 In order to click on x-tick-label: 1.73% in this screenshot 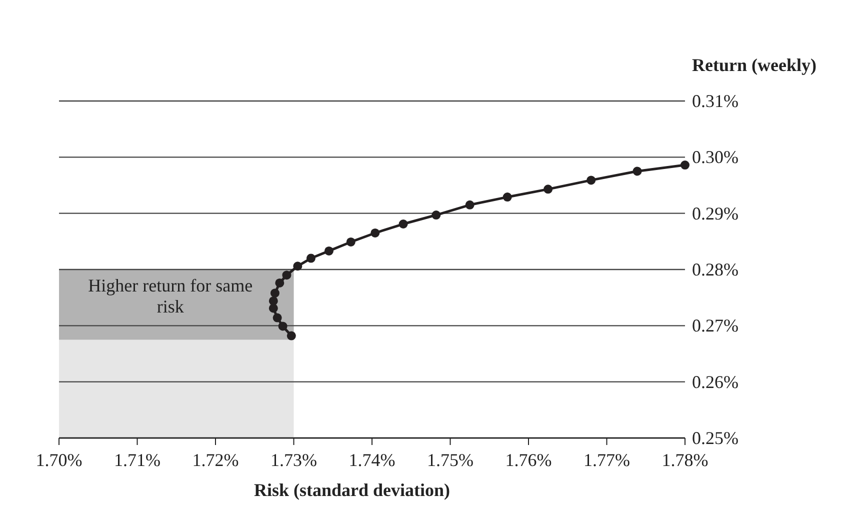, I will do `click(293, 460)`.